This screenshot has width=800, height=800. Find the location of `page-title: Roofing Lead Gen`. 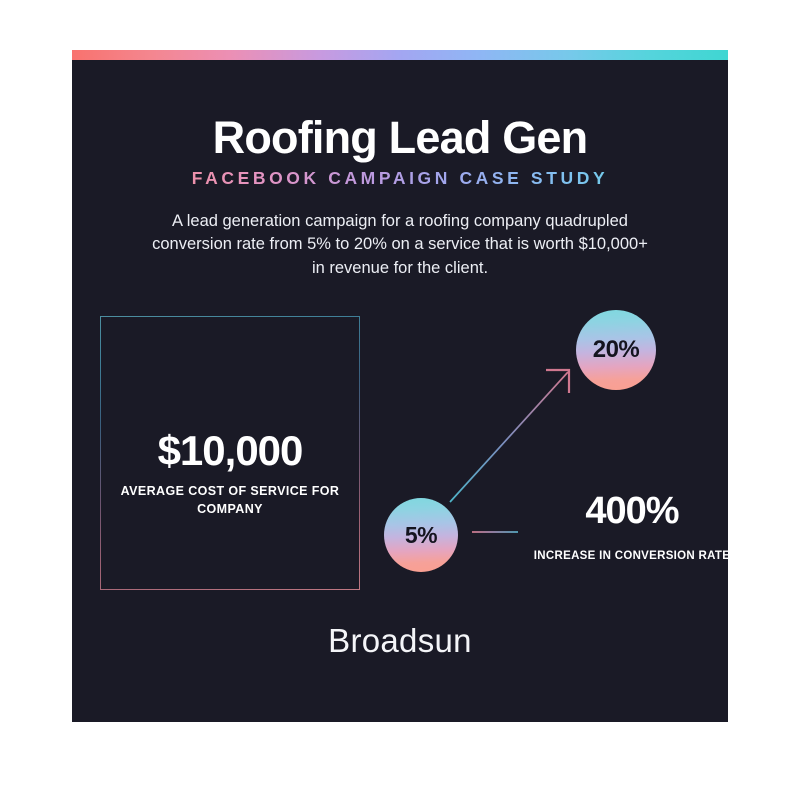

page-title: Roofing Lead Gen is located at coordinates (400, 137).